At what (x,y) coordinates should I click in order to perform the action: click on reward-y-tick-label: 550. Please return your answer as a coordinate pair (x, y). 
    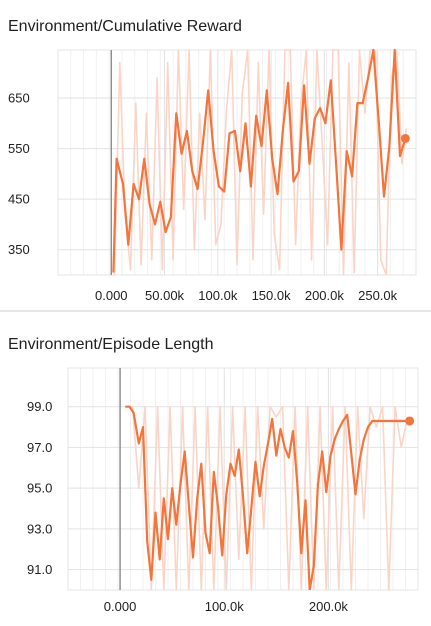
    Looking at the image, I should click on (19, 148).